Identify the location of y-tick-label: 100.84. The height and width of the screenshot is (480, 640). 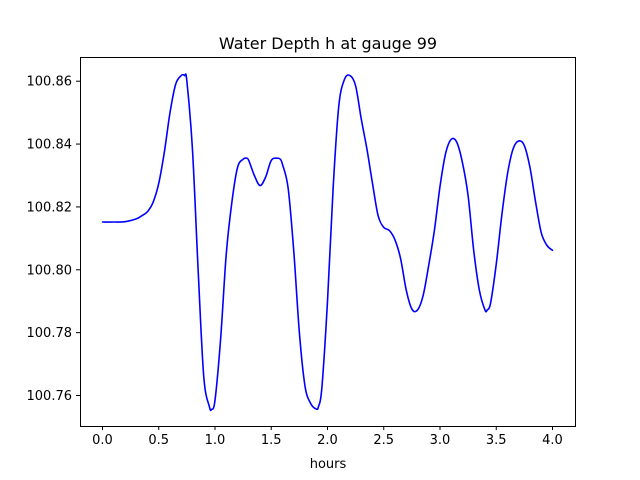
(50, 145).